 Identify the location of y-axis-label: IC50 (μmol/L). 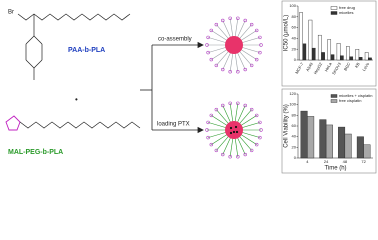
(287, 33).